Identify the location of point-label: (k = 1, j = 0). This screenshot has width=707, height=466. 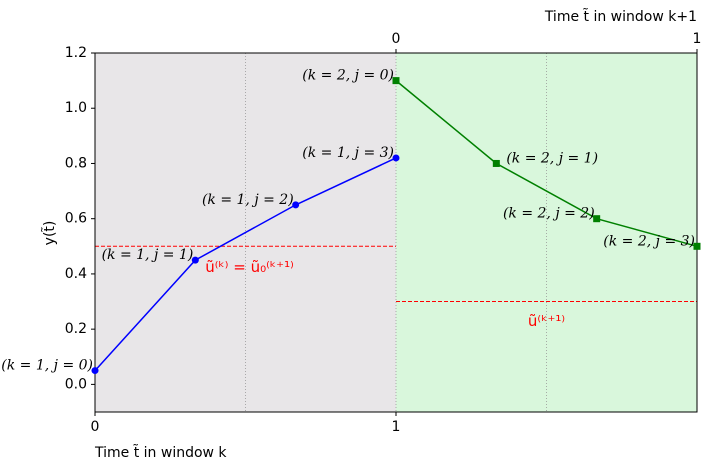
(47, 366).